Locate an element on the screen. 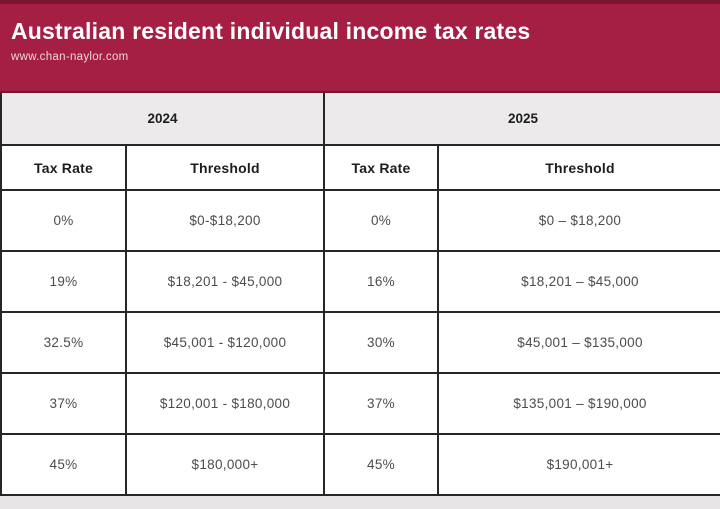 This screenshot has height=509, width=720. year-header-row: 2024 2025 is located at coordinates (360, 119).